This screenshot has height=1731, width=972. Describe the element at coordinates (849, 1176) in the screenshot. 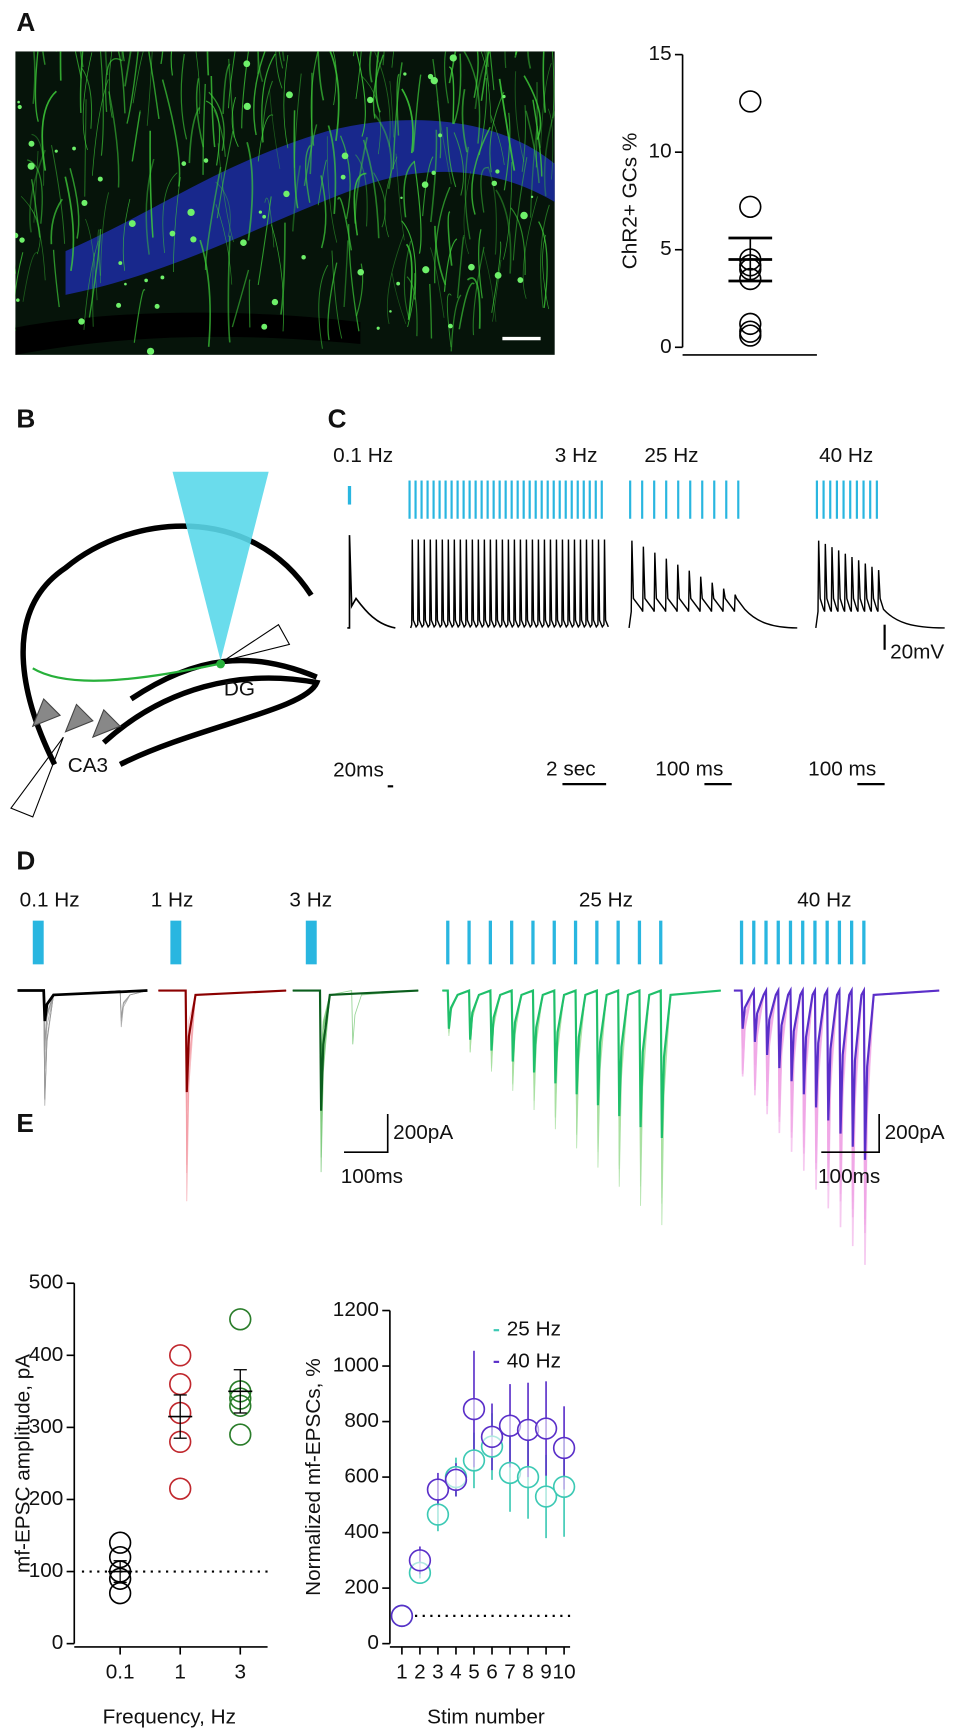

I see `scale-label: 100ms` at that location.